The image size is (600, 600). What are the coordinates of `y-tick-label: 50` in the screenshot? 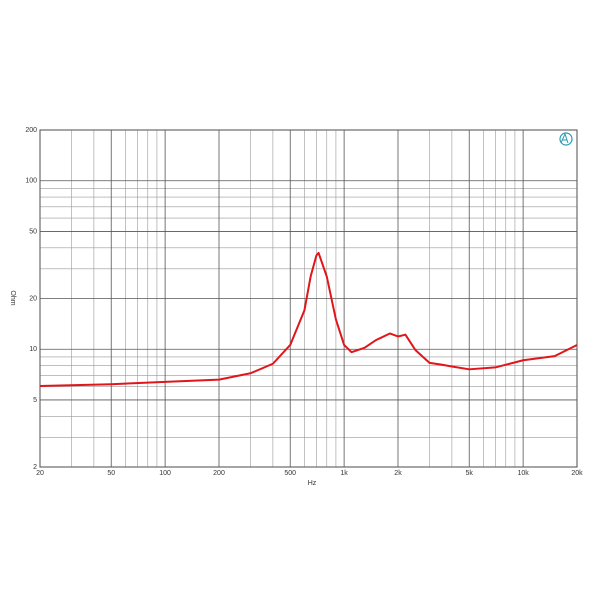 It's located at (33, 231).